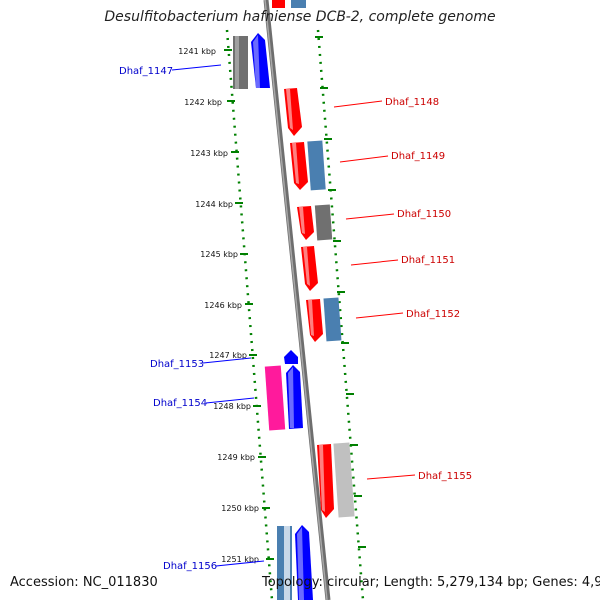 Image resolution: width=600 pixels, height=600 pixels. I want to click on tick-label: 1248 kbp, so click(232, 406).